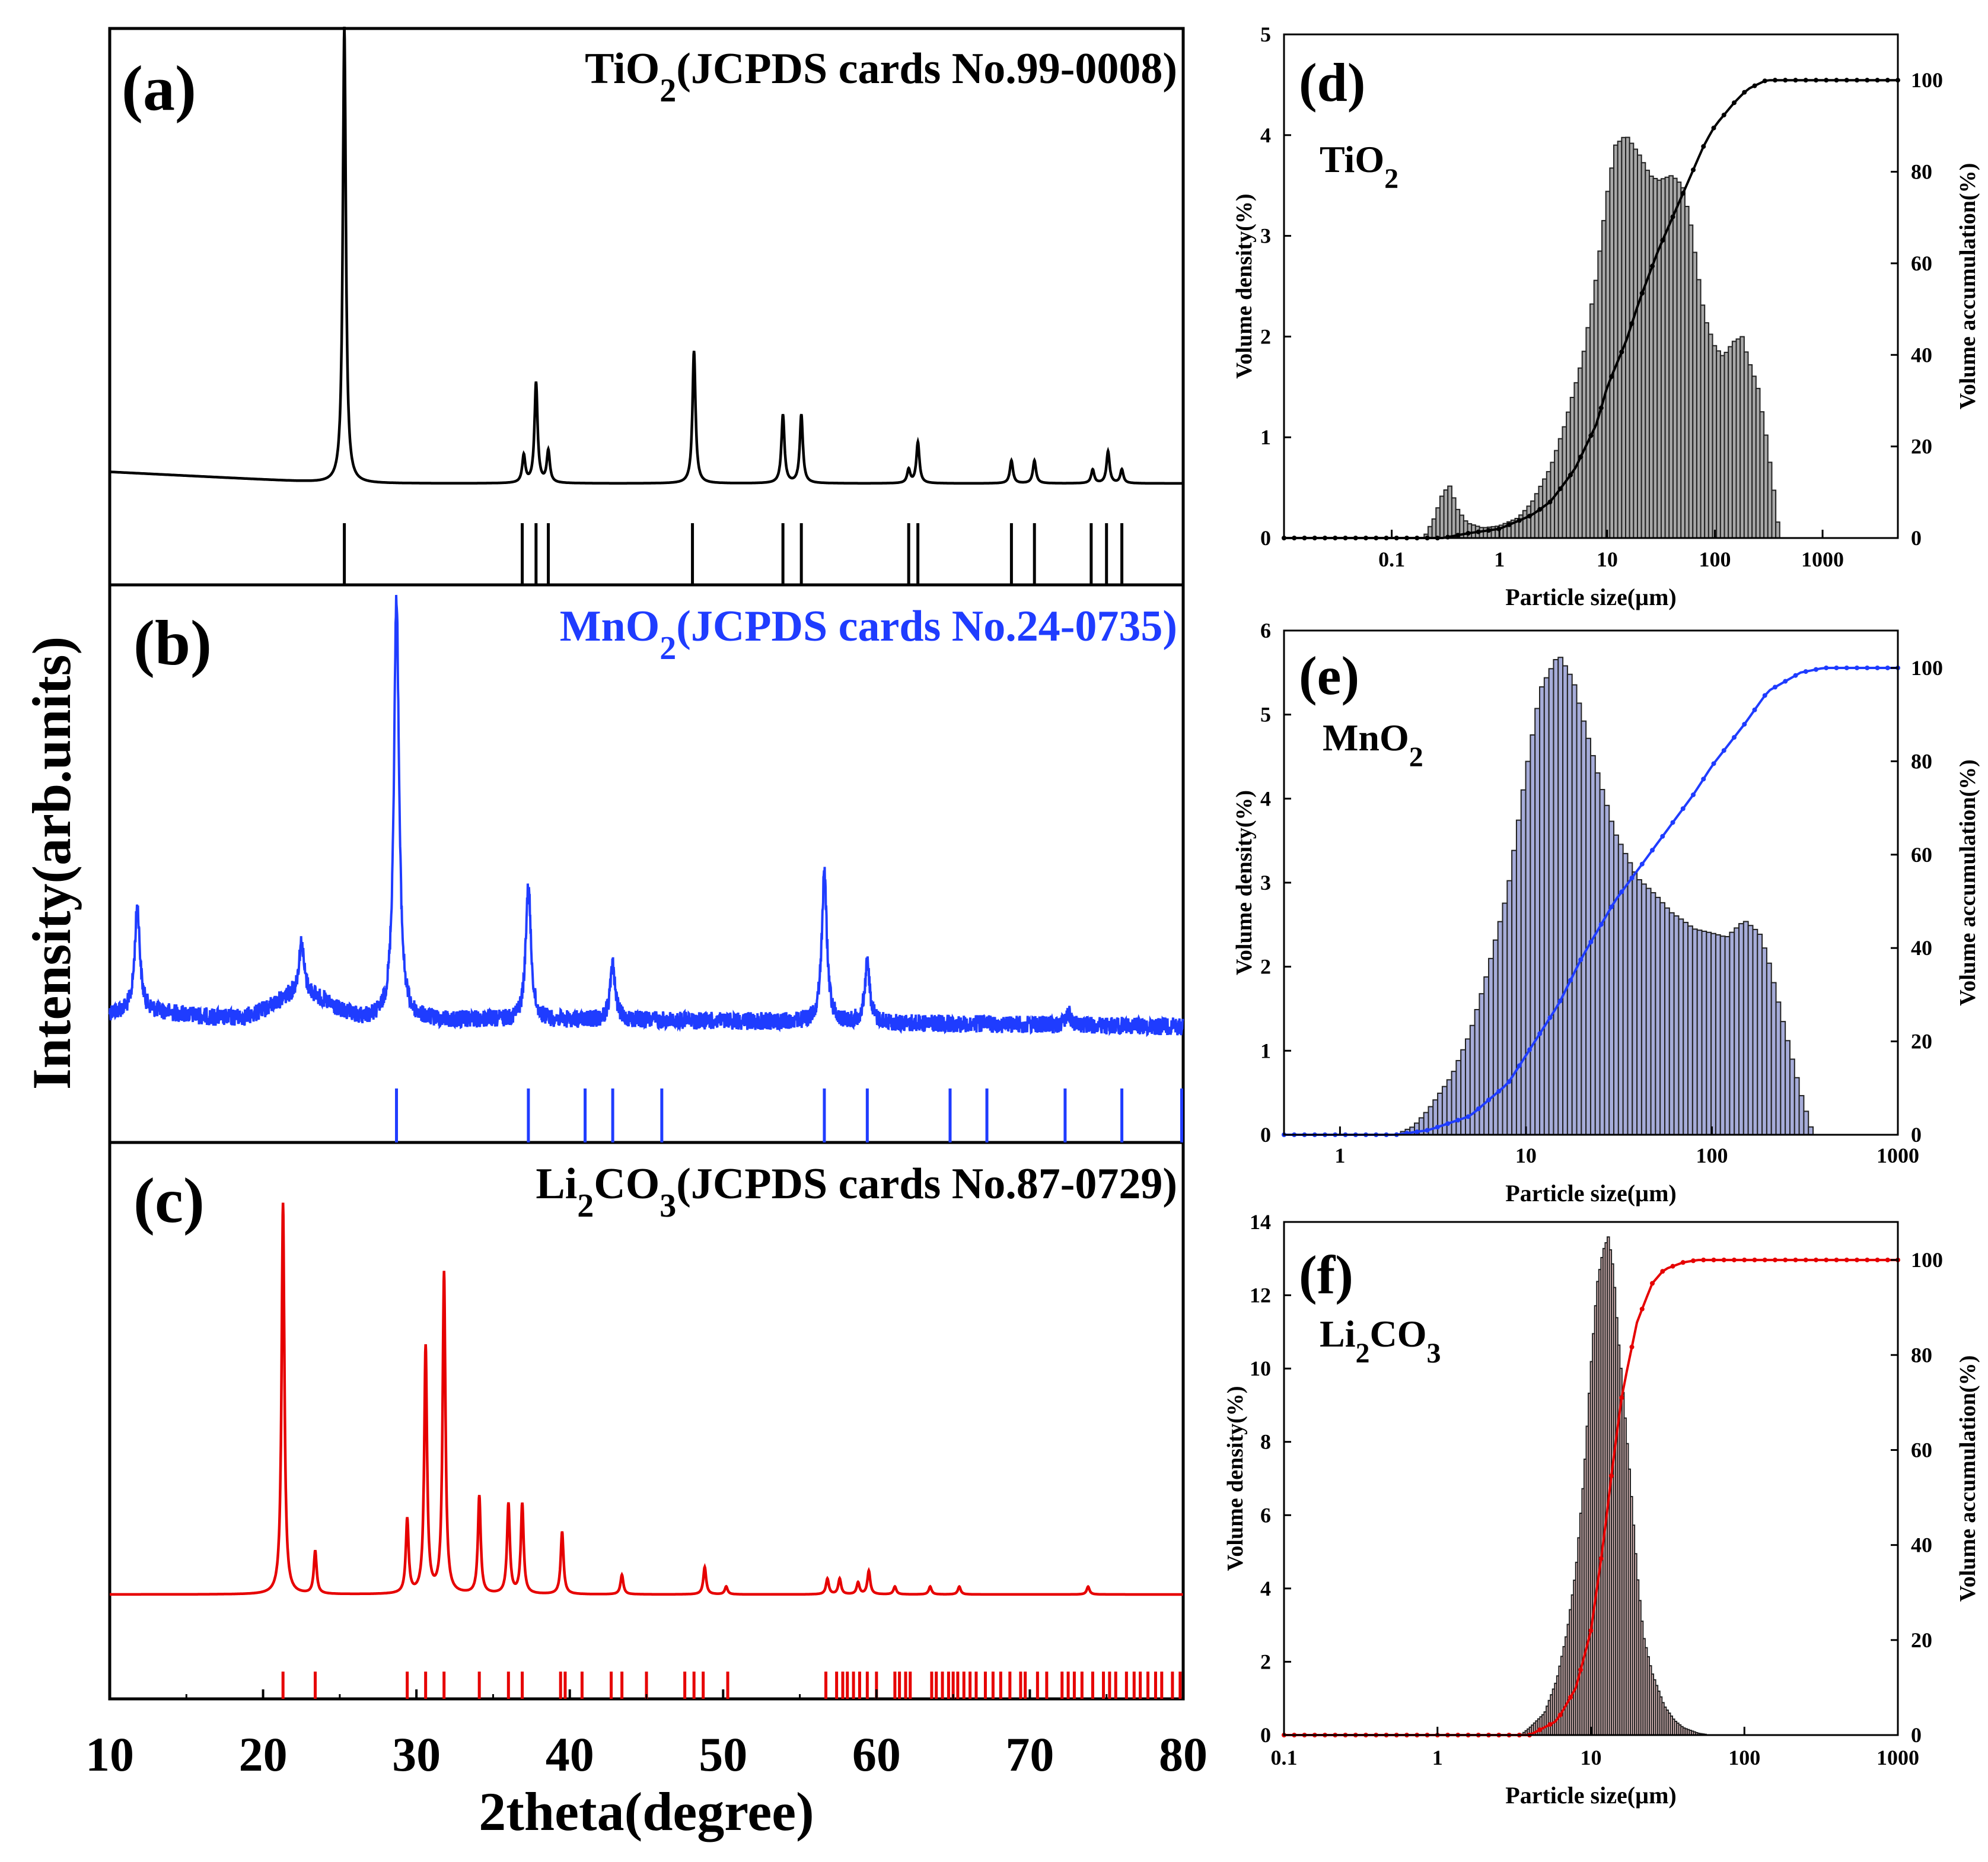 This screenshot has height=1862, width=1988. What do you see at coordinates (1922, 1041) in the screenshot?
I see `psd-y2-tick-label: 20` at bounding box center [1922, 1041].